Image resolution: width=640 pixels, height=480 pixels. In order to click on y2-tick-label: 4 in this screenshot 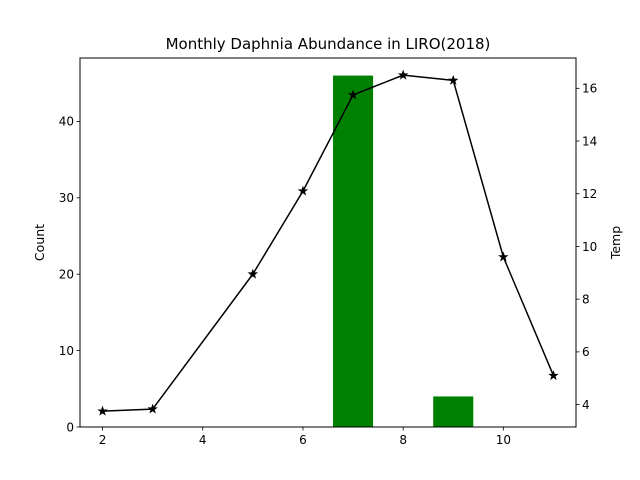, I will do `click(586, 405)`.